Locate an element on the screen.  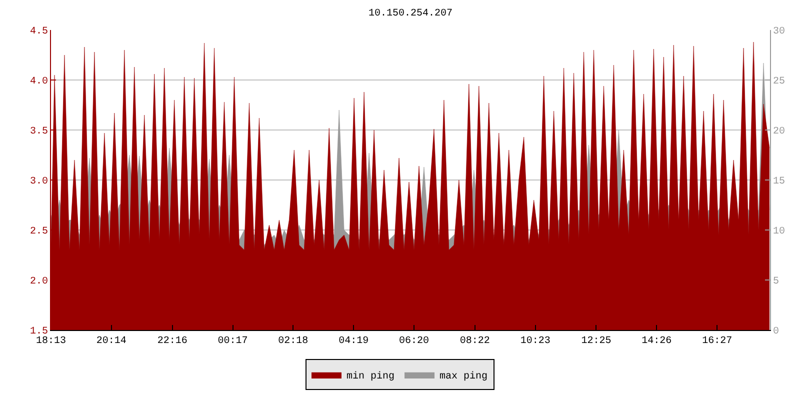
y-tick-label: 4.5 is located at coordinates (39, 32).